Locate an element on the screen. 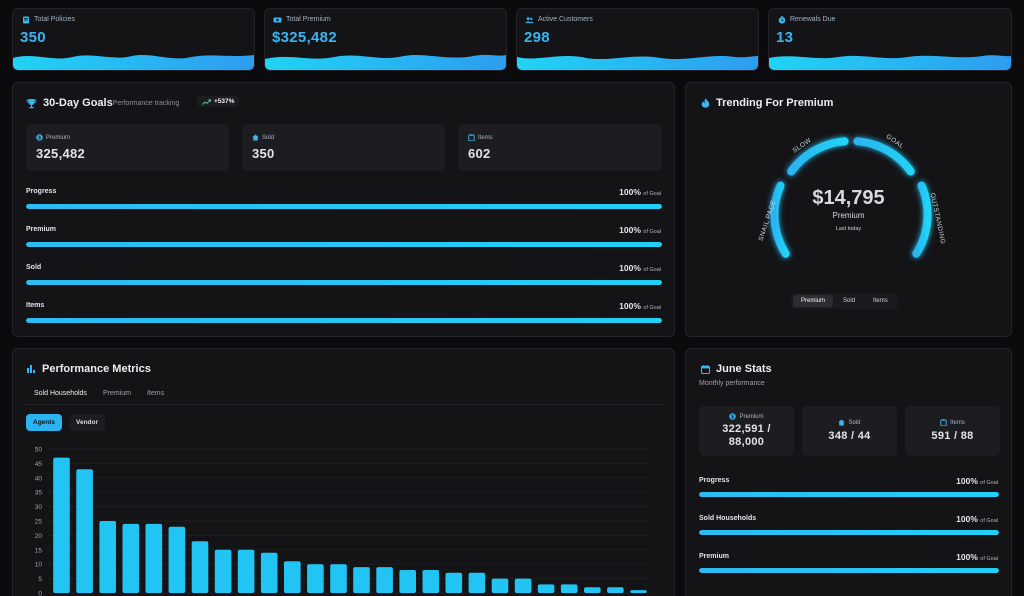 The height and width of the screenshot is (596, 1024). y-tick-label: 5 is located at coordinates (40, 579).